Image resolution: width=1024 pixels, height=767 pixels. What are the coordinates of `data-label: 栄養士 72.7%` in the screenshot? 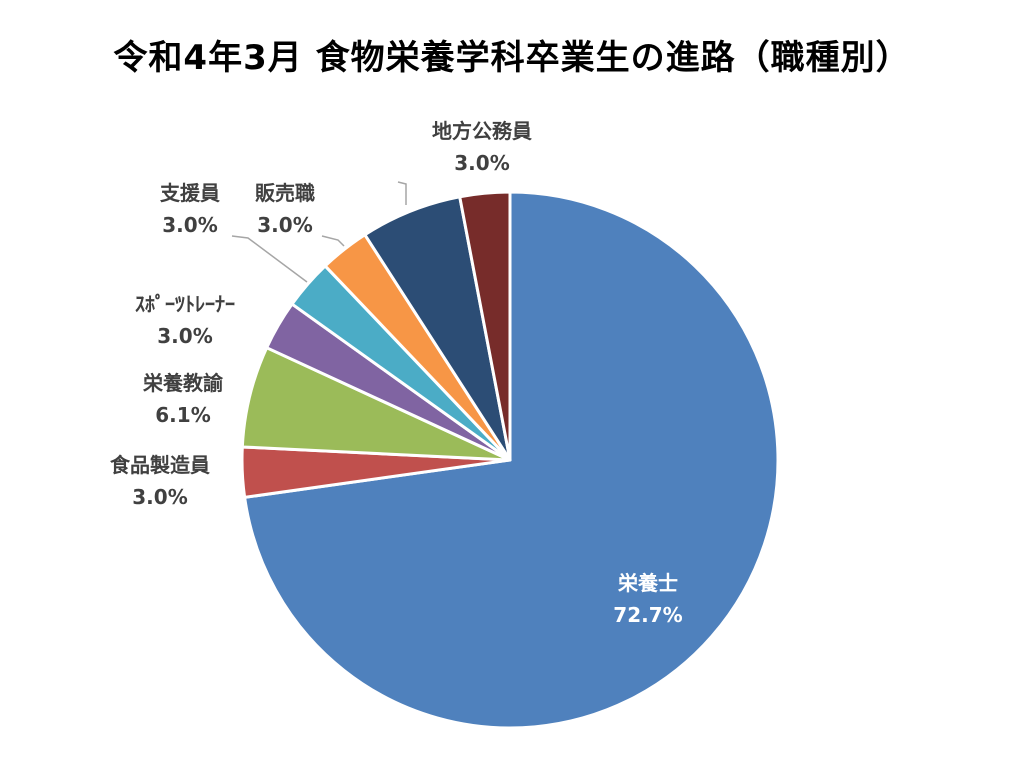 It's located at (647, 599).